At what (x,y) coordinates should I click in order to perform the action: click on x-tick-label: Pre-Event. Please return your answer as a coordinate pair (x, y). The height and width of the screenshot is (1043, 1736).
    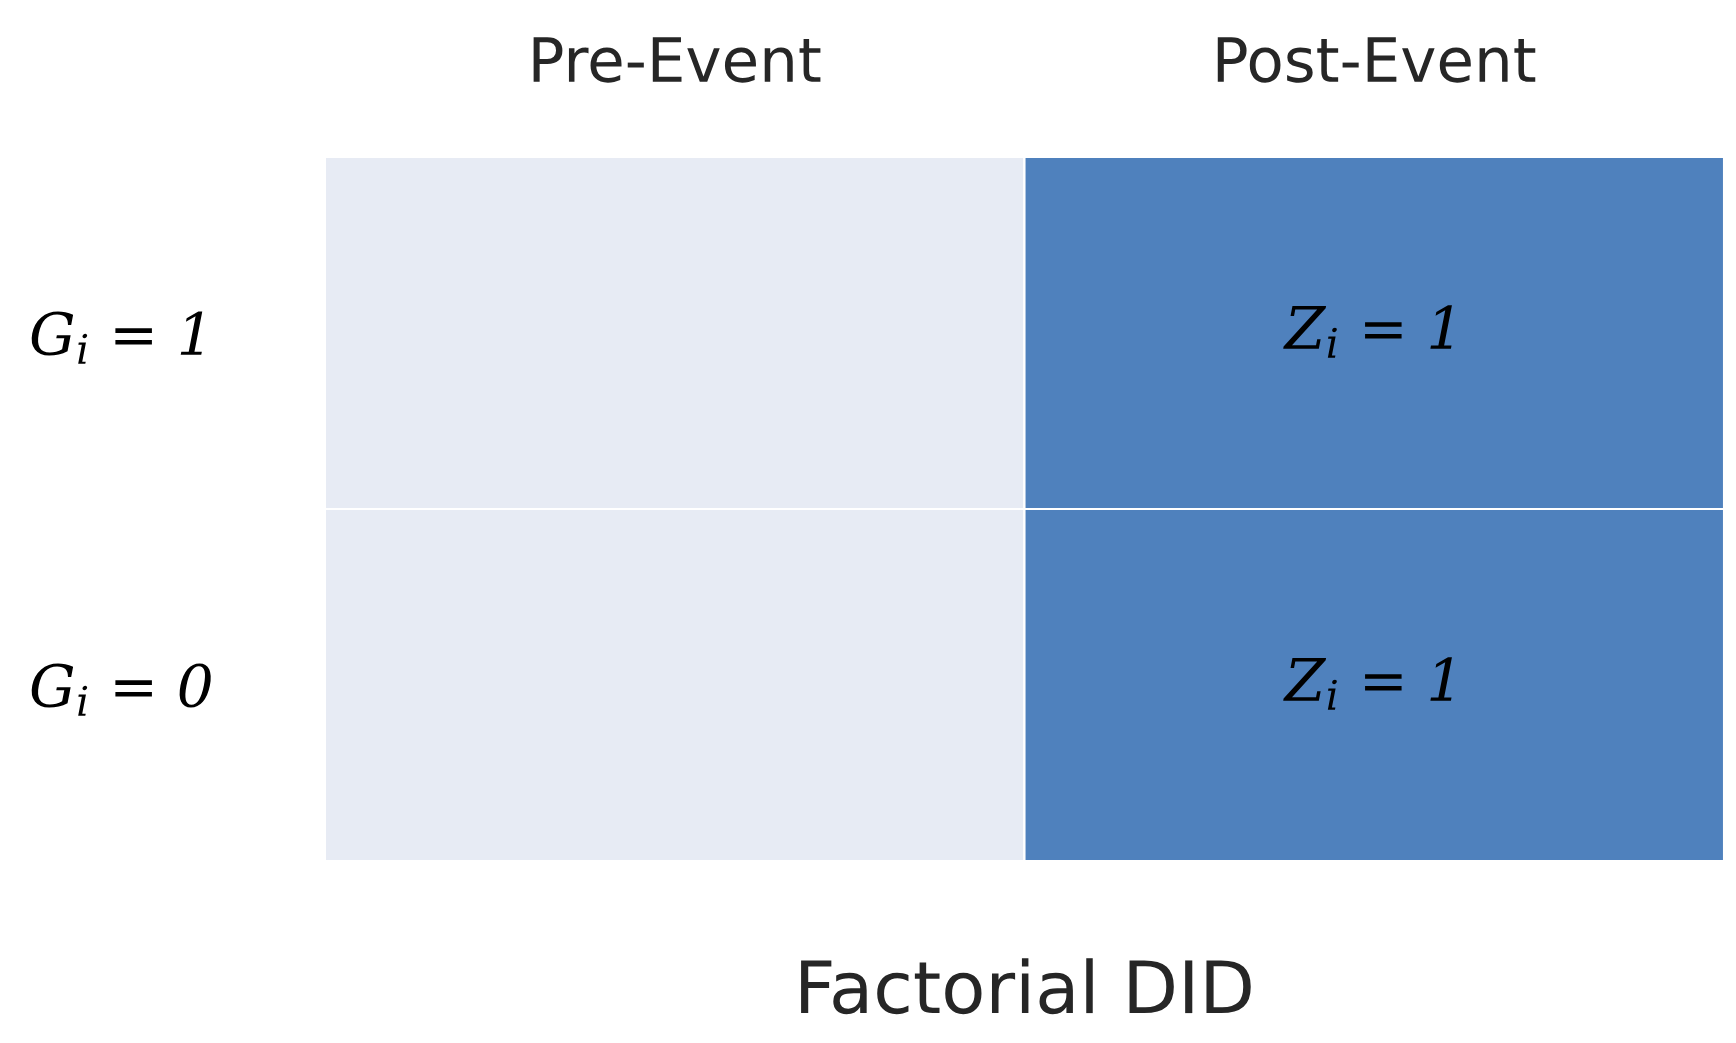
    Looking at the image, I should click on (677, 60).